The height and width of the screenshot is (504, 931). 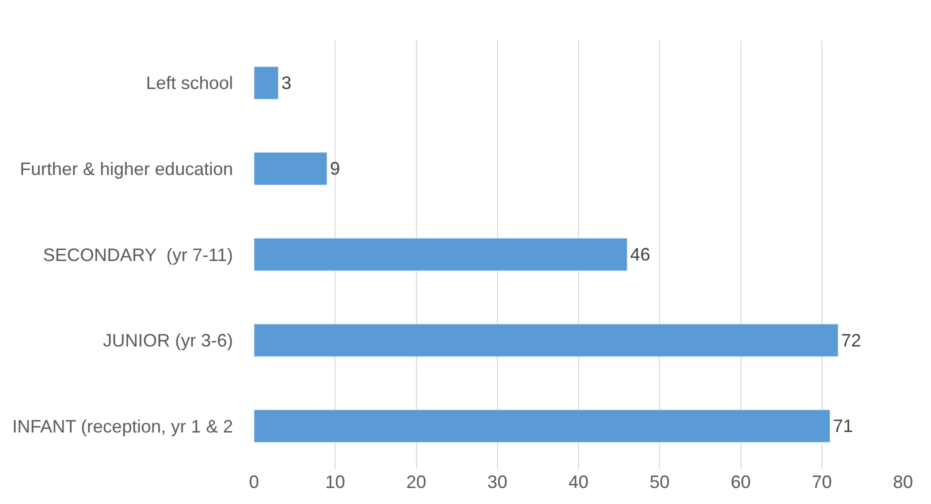 I want to click on data-label: 3, so click(x=286, y=82).